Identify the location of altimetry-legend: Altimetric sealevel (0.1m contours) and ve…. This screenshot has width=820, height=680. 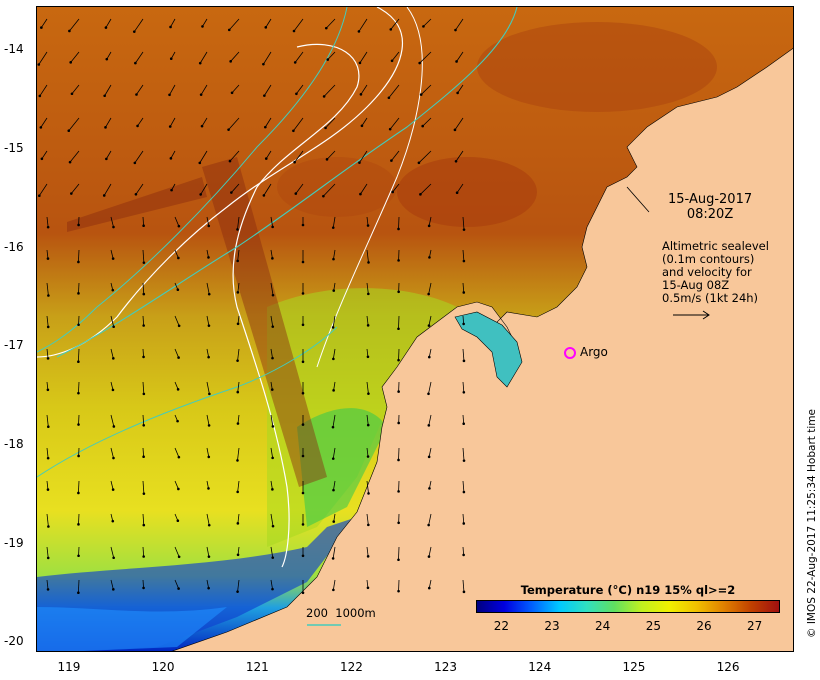
(715, 272).